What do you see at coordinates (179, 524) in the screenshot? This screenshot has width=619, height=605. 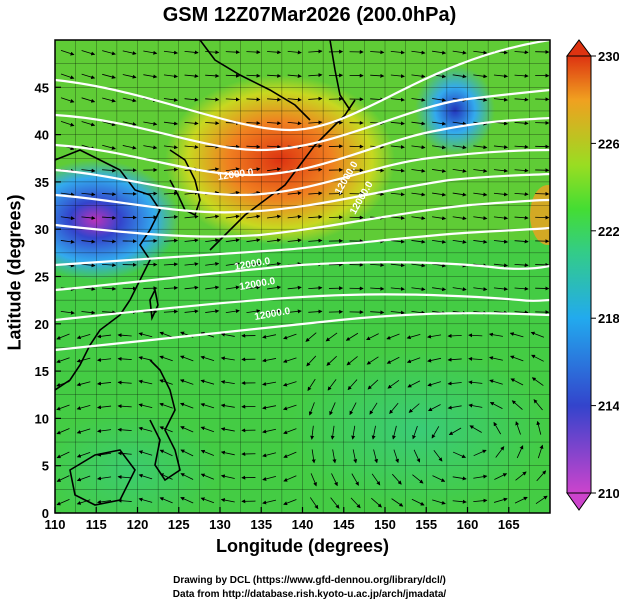 I see `x-tick-label: 125` at bounding box center [179, 524].